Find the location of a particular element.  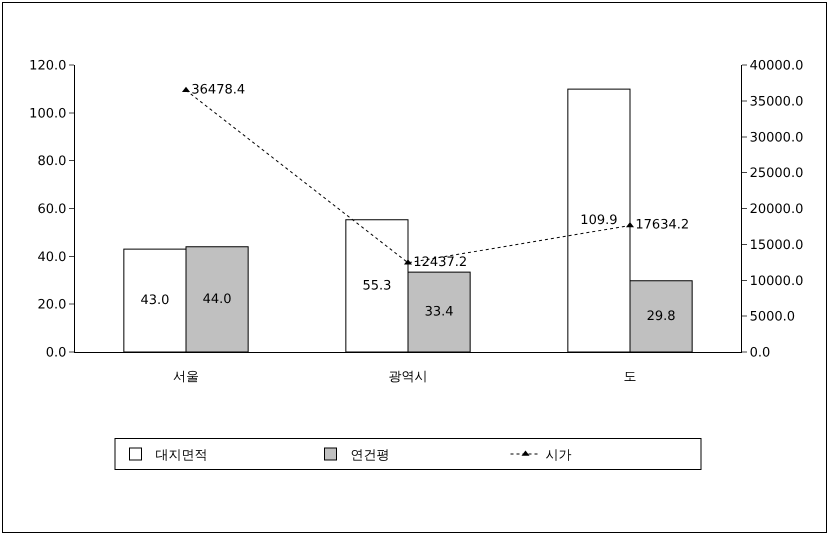

x-tick-label: 서울 is located at coordinates (186, 377).